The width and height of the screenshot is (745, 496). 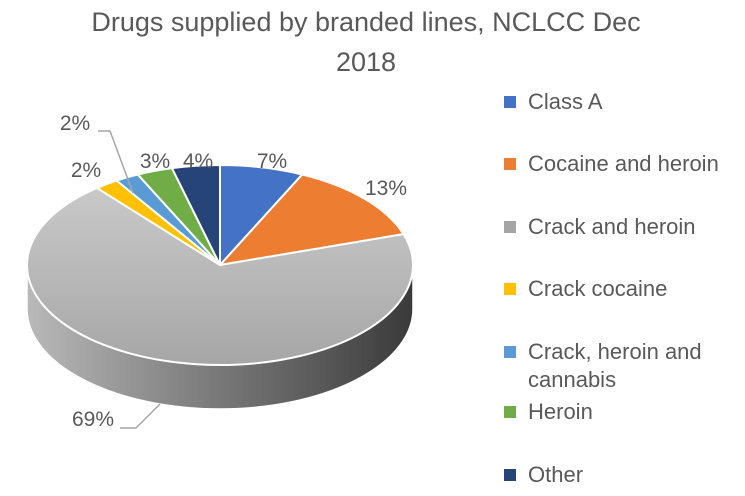 I want to click on data-label-crack-cocaine: 2%, so click(x=86, y=170).